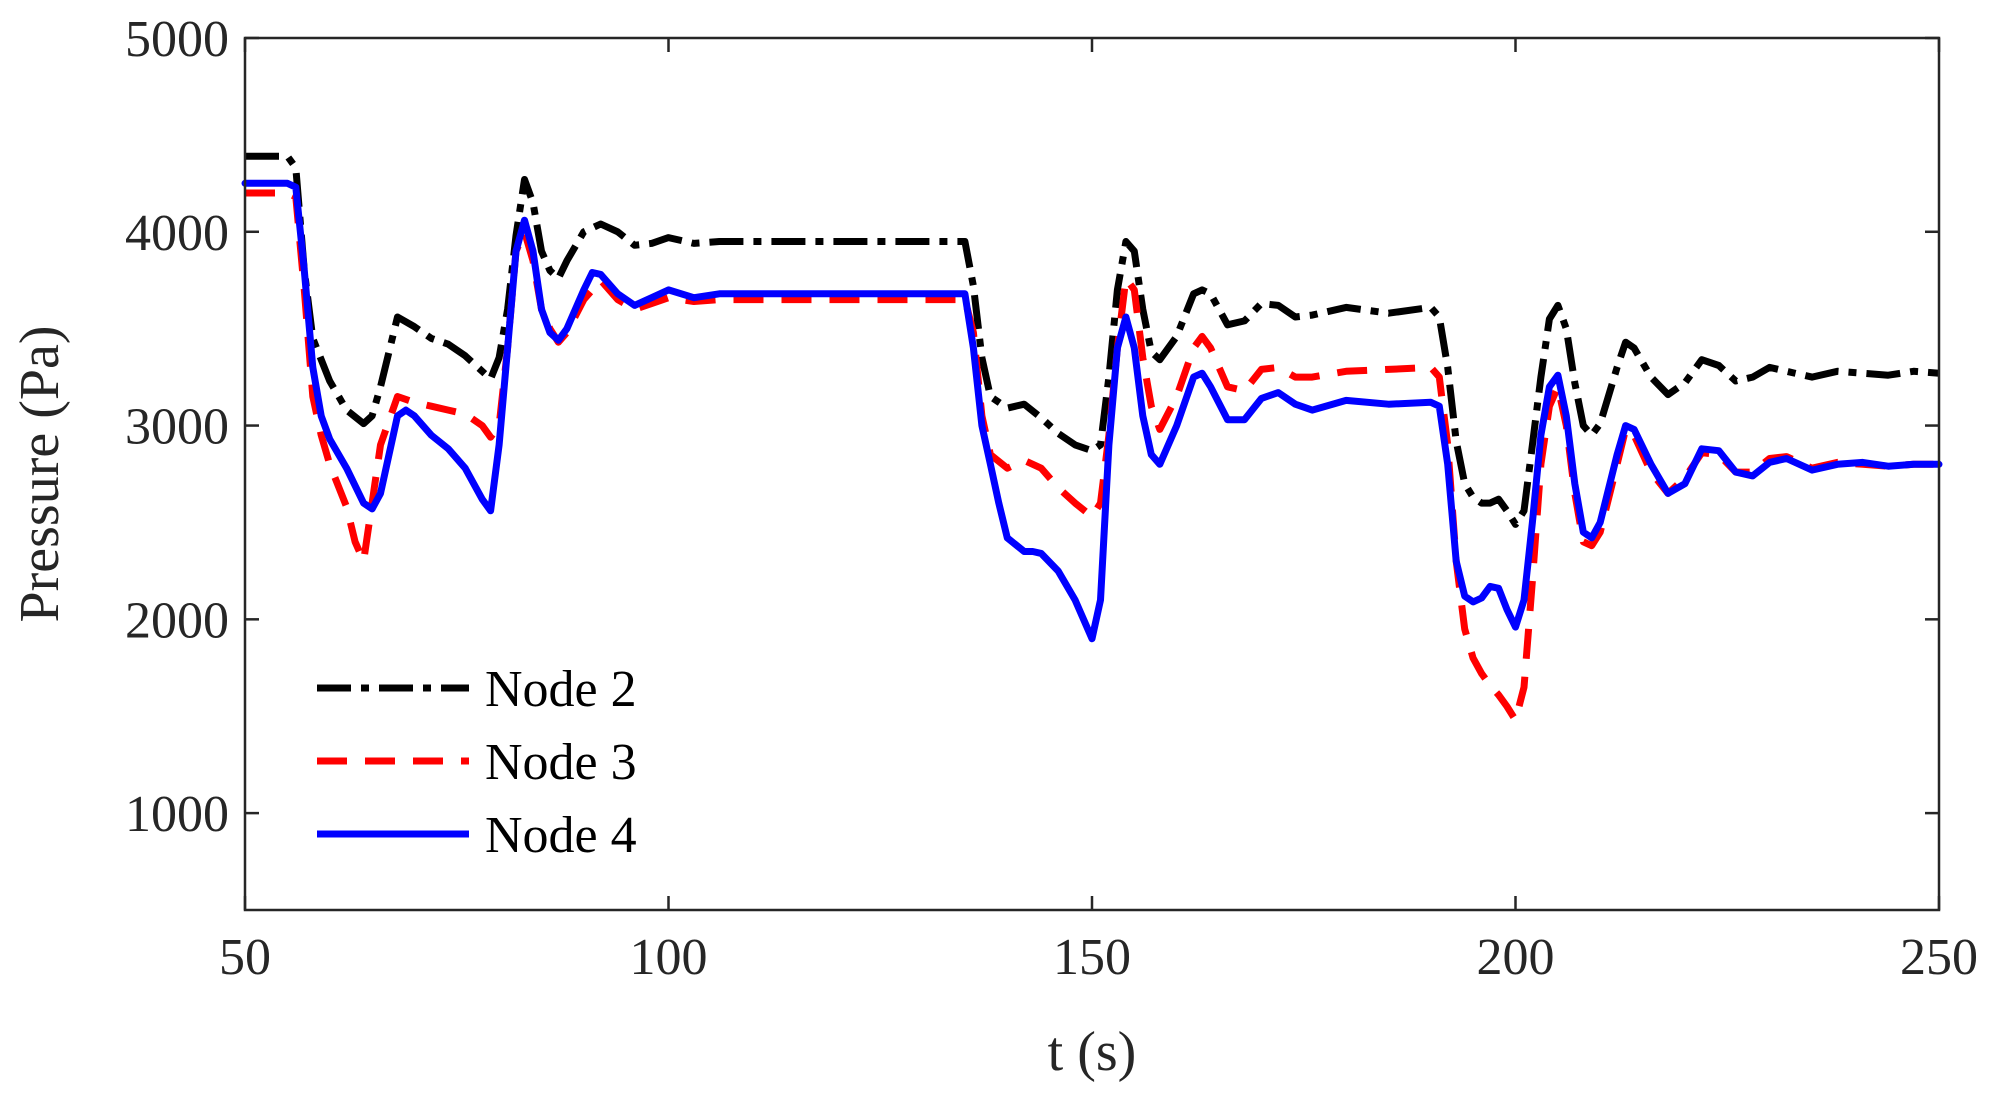  What do you see at coordinates (561, 689) in the screenshot?
I see `legend-label-node-2: Node 2` at bounding box center [561, 689].